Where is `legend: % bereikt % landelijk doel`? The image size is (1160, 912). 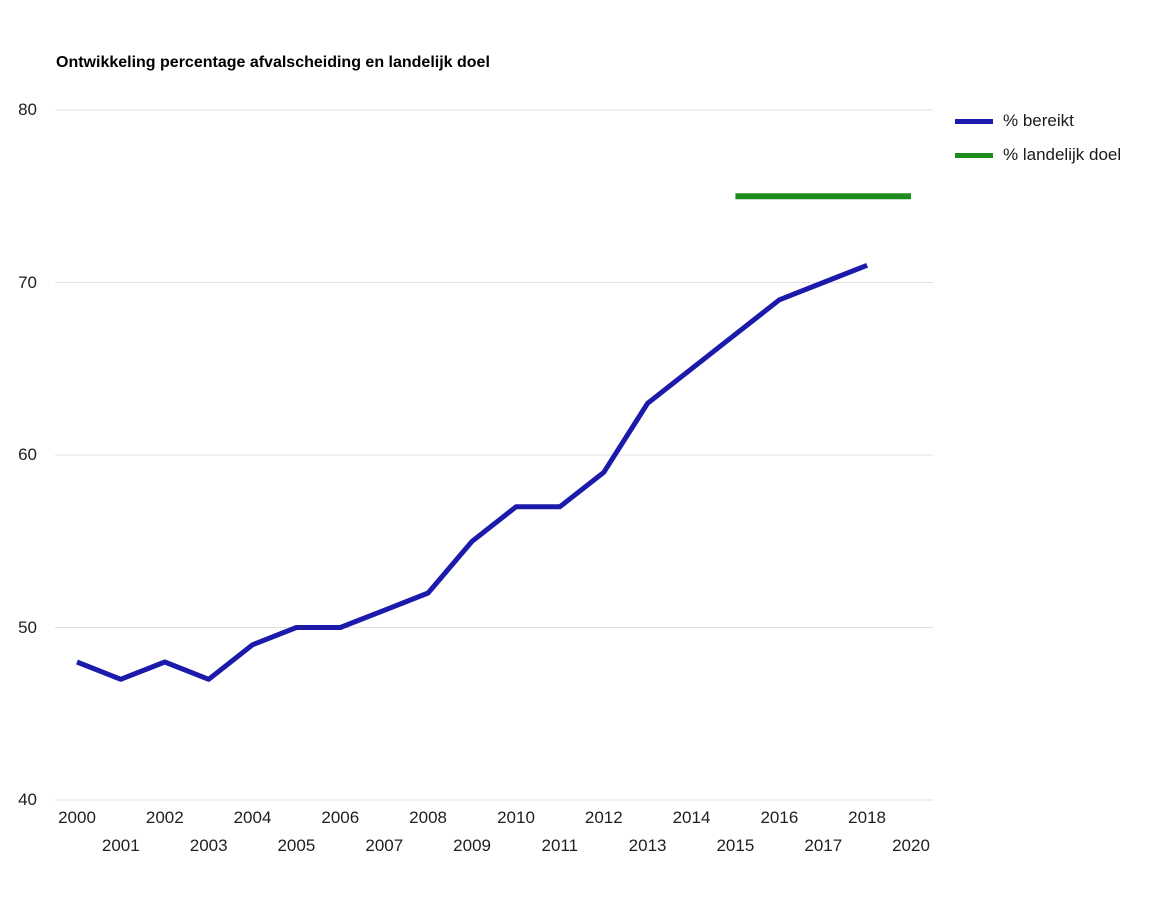 legend: % bereikt % landelijk doel is located at coordinates (1038, 138).